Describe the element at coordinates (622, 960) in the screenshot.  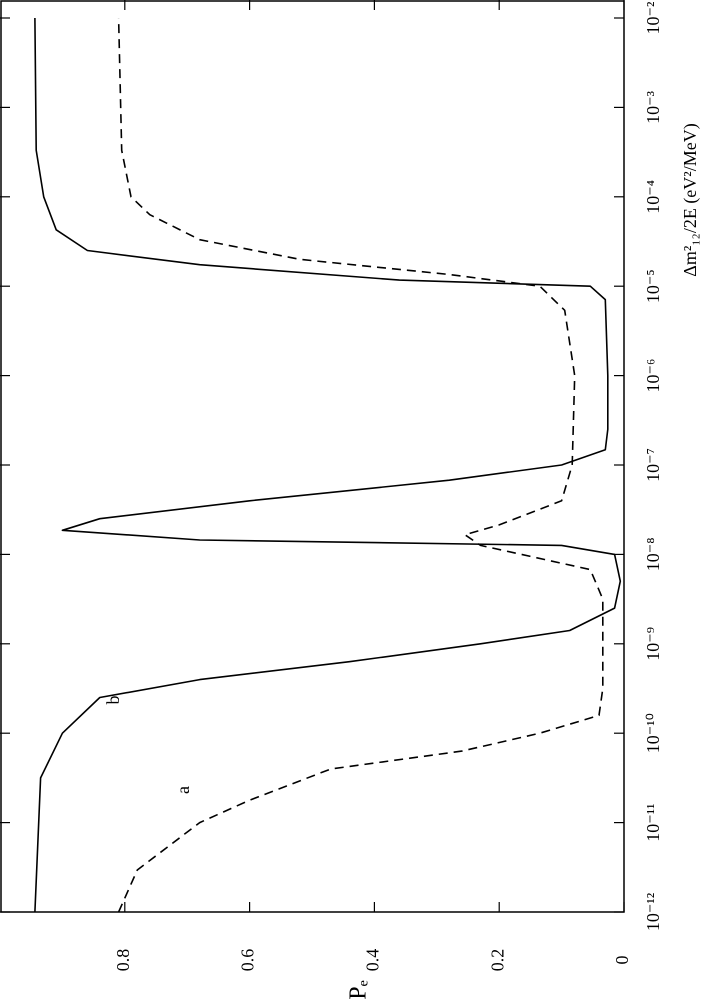
I see `y-tick-label: 0` at that location.